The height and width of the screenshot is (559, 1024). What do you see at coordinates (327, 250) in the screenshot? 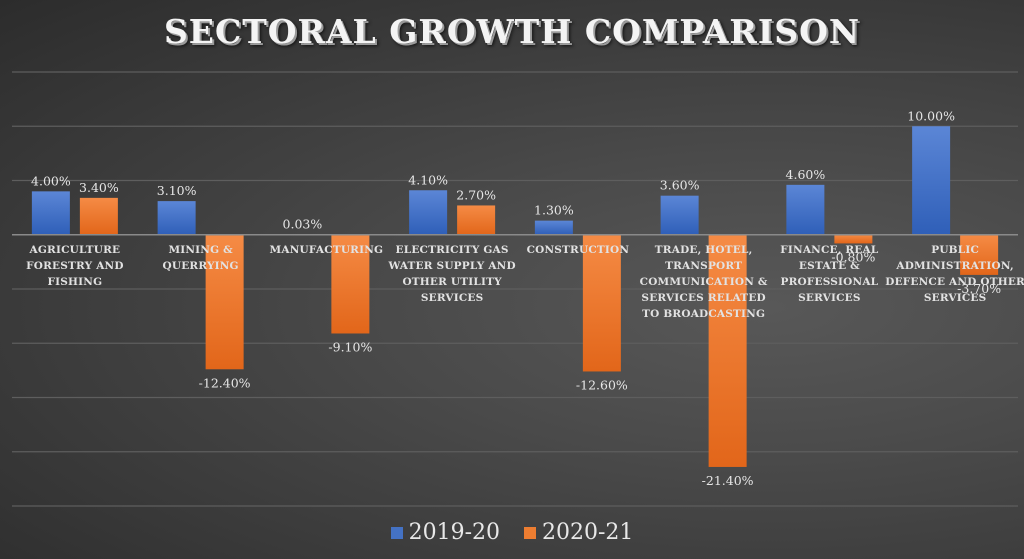
I see `category-label: MANUFACTURING` at bounding box center [327, 250].